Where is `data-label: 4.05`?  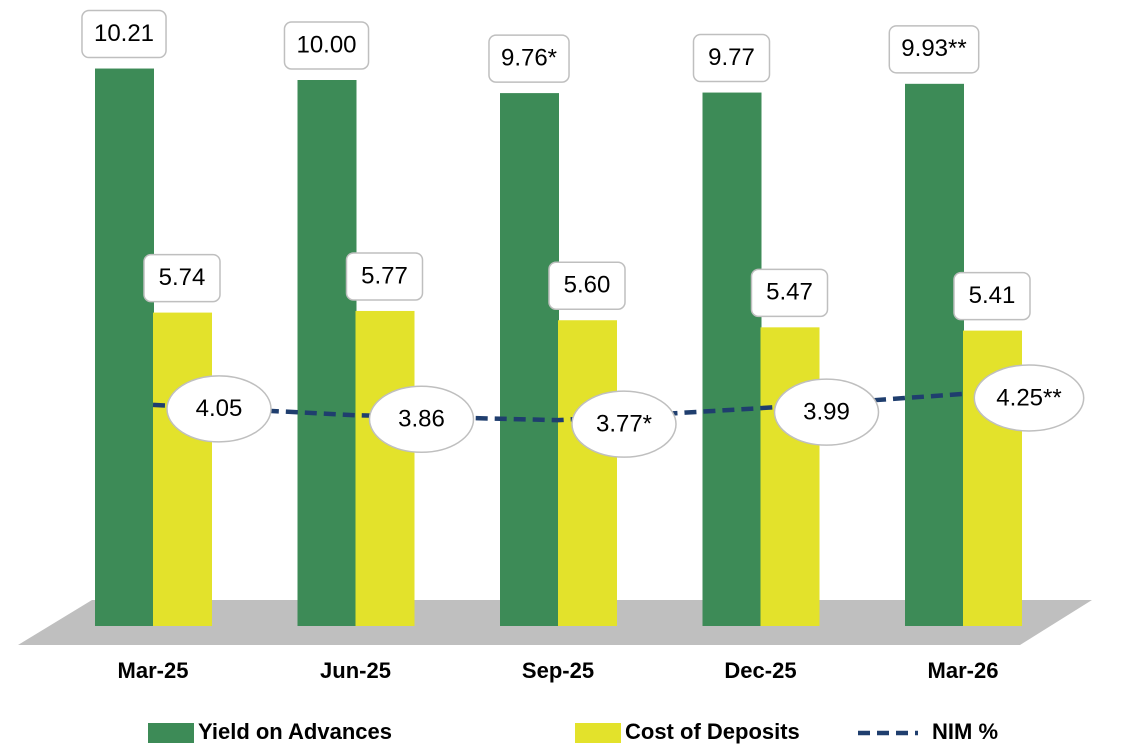 data-label: 4.05 is located at coordinates (219, 408).